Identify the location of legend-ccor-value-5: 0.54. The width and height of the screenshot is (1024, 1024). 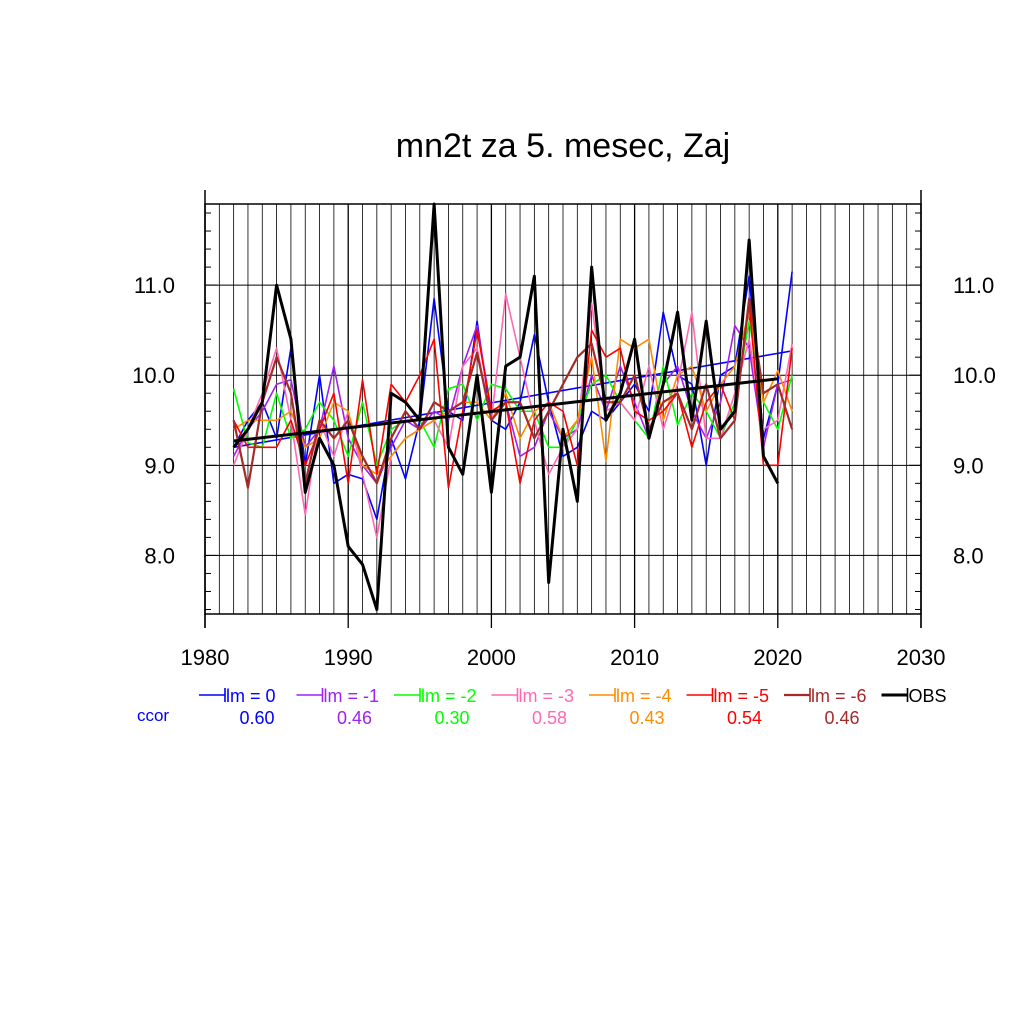
(744, 718).